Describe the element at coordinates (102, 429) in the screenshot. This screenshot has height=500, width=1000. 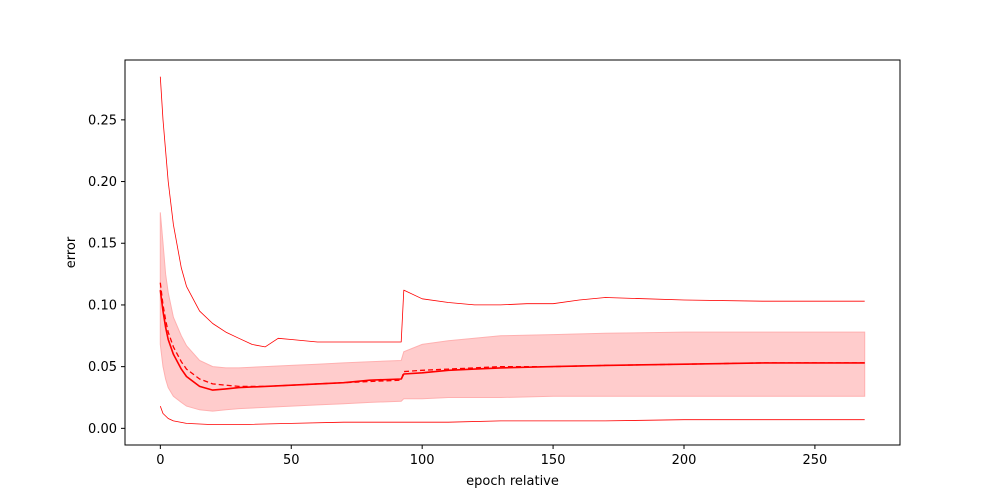
I see `y-tick-label: 0.00` at that location.